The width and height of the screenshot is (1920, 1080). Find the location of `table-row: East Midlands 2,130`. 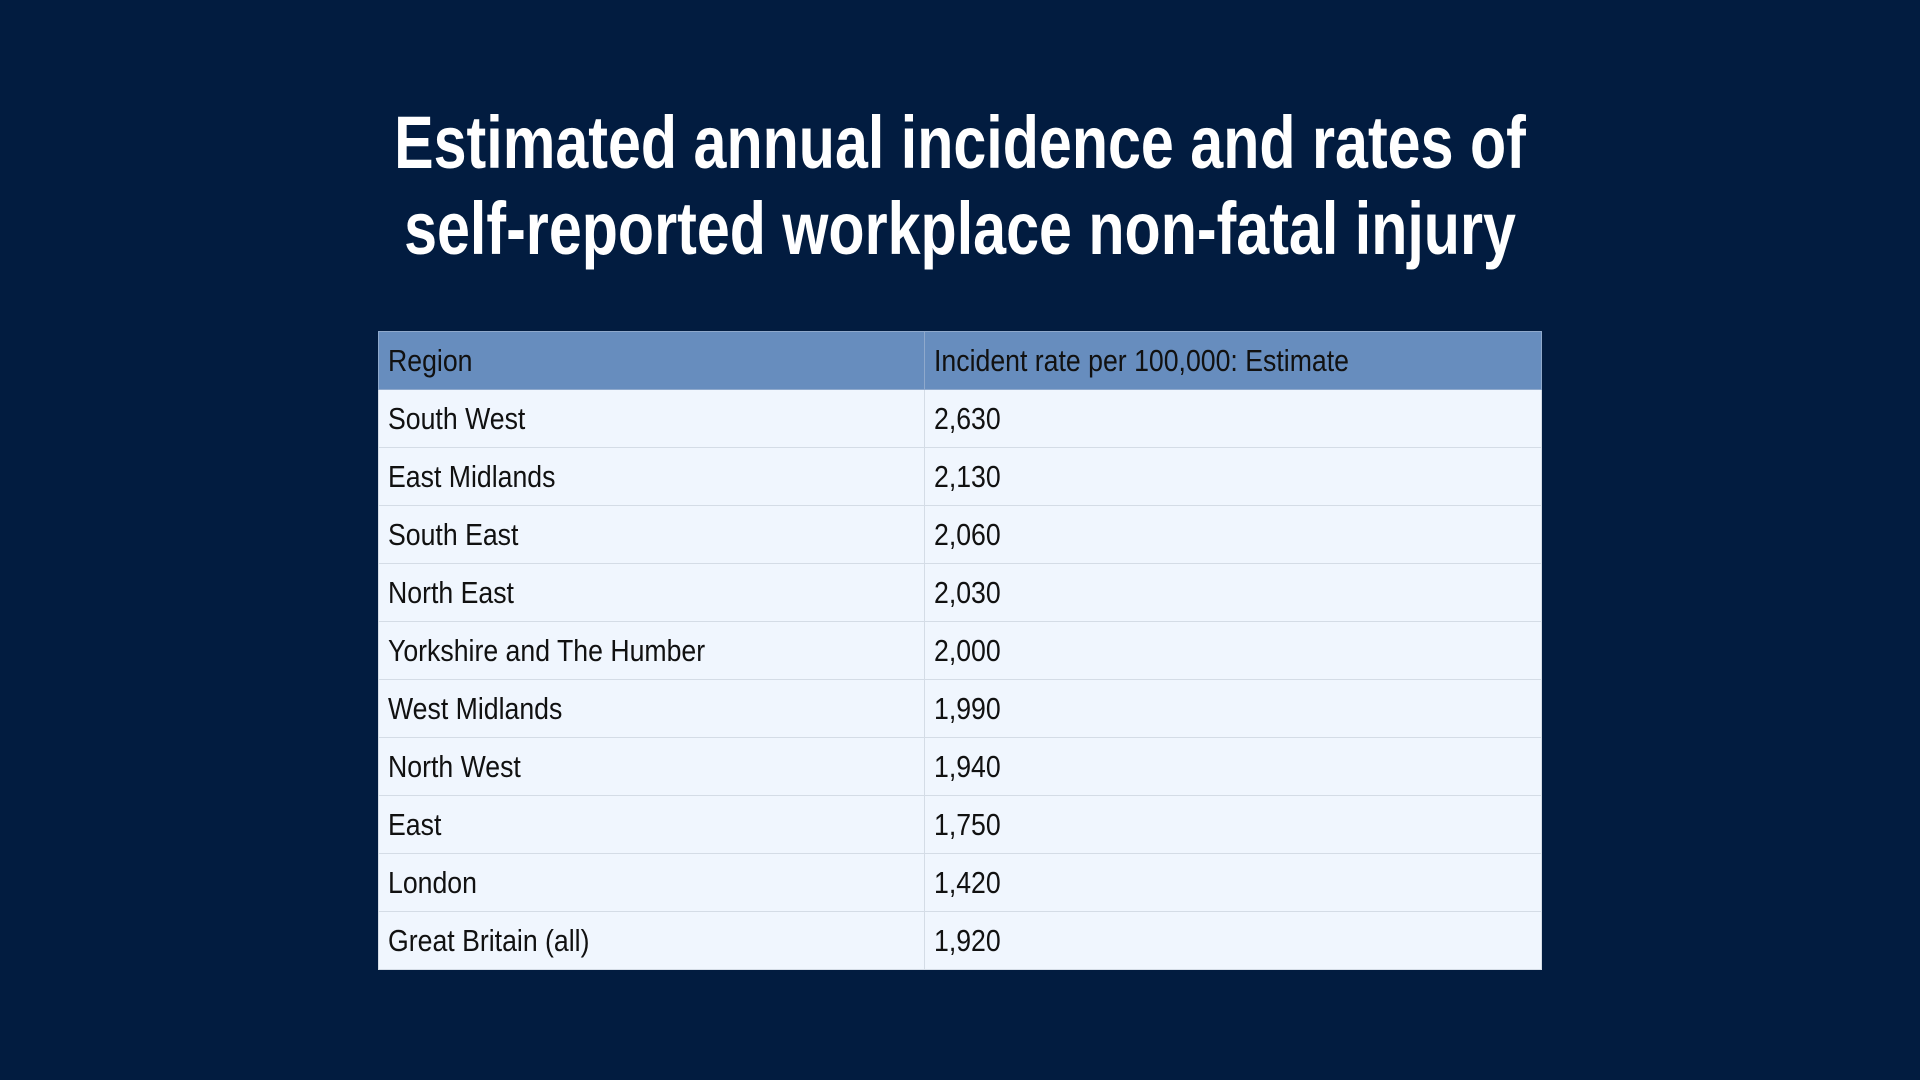

table-row: East Midlands 2,130 is located at coordinates (960, 476).